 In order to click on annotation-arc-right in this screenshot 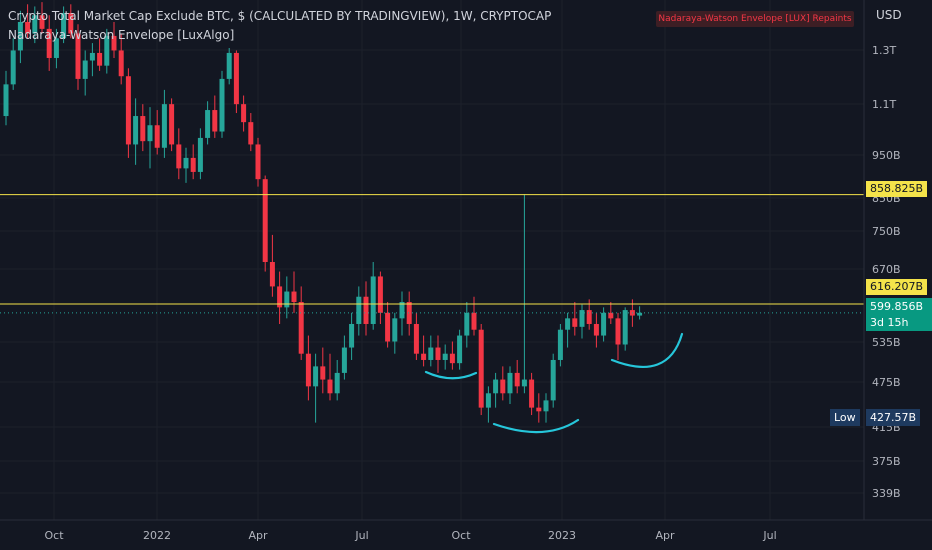, I will do `click(647, 350)`.